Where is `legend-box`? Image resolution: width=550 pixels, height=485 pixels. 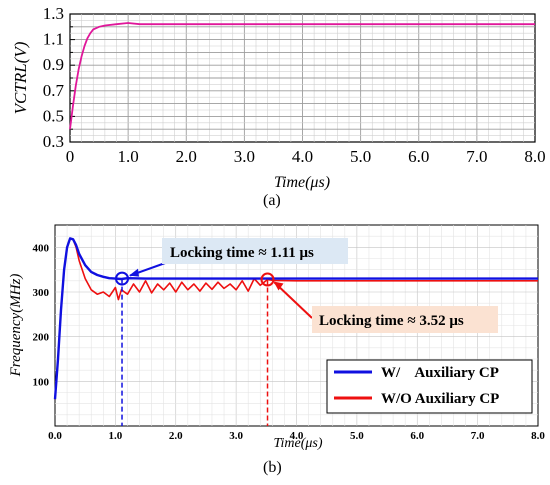 legend-box is located at coordinates (429, 386).